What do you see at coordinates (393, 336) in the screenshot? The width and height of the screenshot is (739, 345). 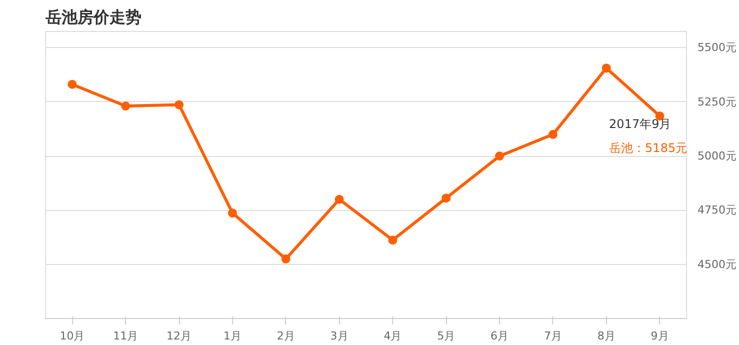 I see `x-tick-label: 4月` at bounding box center [393, 336].